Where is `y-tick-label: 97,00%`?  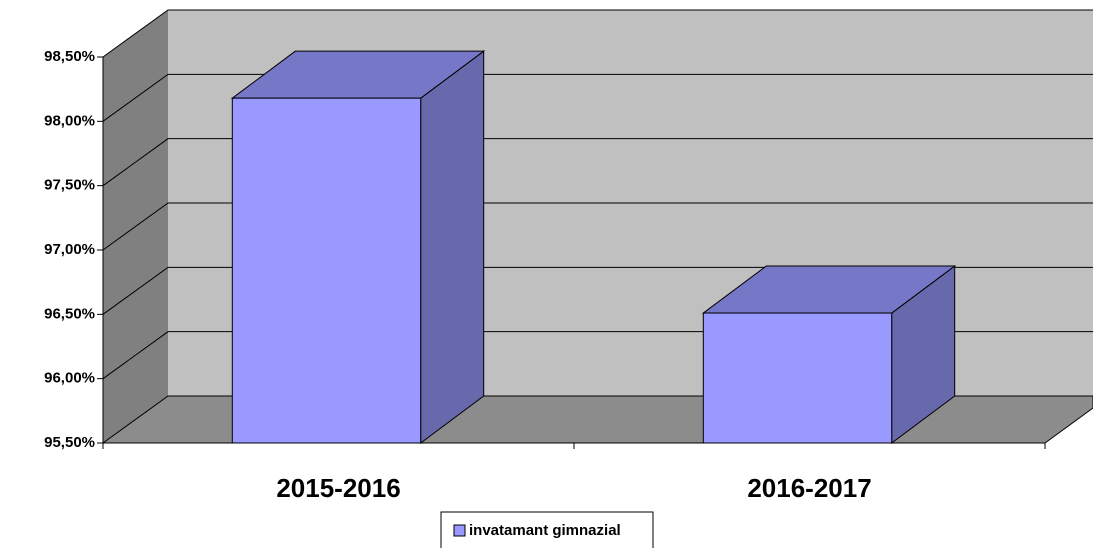 y-tick-label: 97,00% is located at coordinates (69, 249).